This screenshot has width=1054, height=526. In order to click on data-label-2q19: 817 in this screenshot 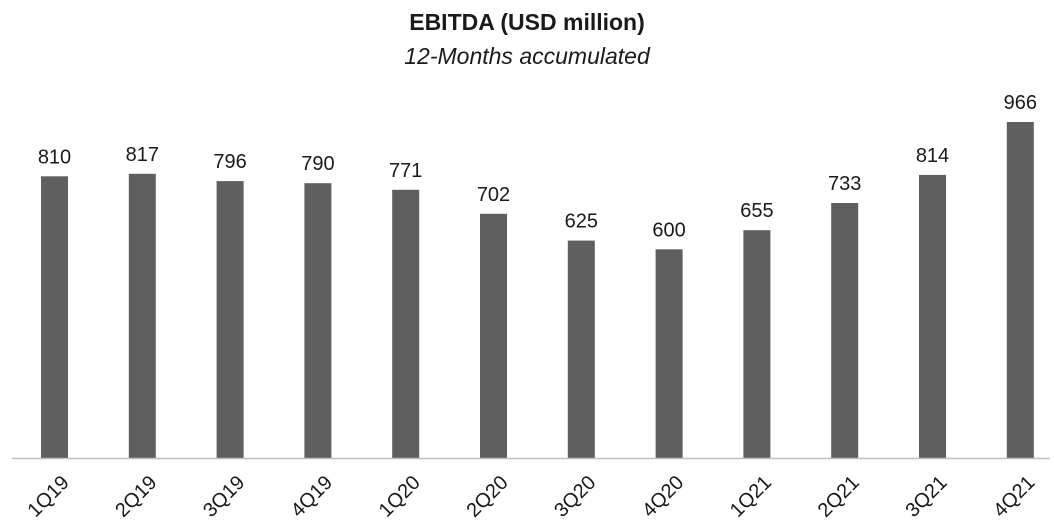, I will do `click(142, 155)`.